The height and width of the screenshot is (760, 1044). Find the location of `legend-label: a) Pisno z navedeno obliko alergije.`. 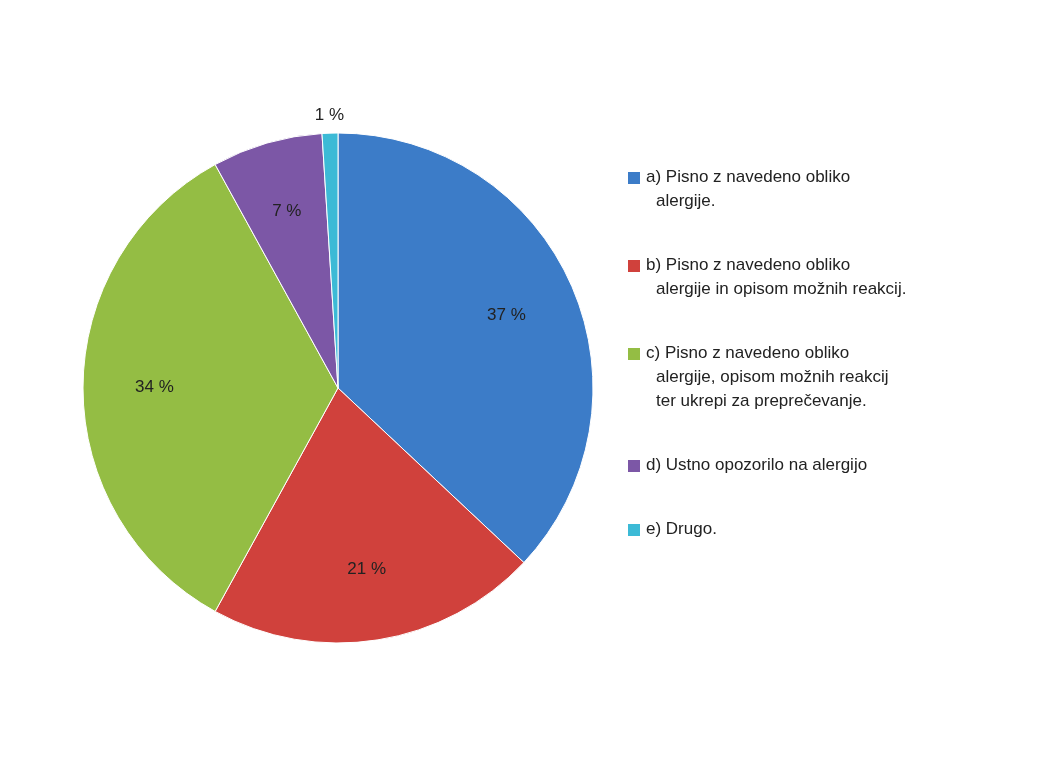

legend-label: a) Pisno z navedeno obliko alergije. is located at coordinates (748, 189).